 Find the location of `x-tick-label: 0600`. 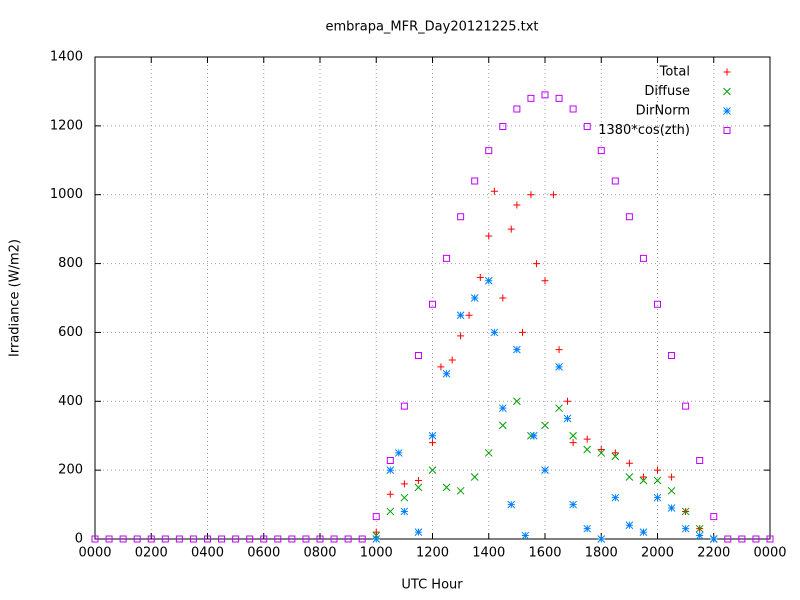

x-tick-label: 0600 is located at coordinates (263, 553).